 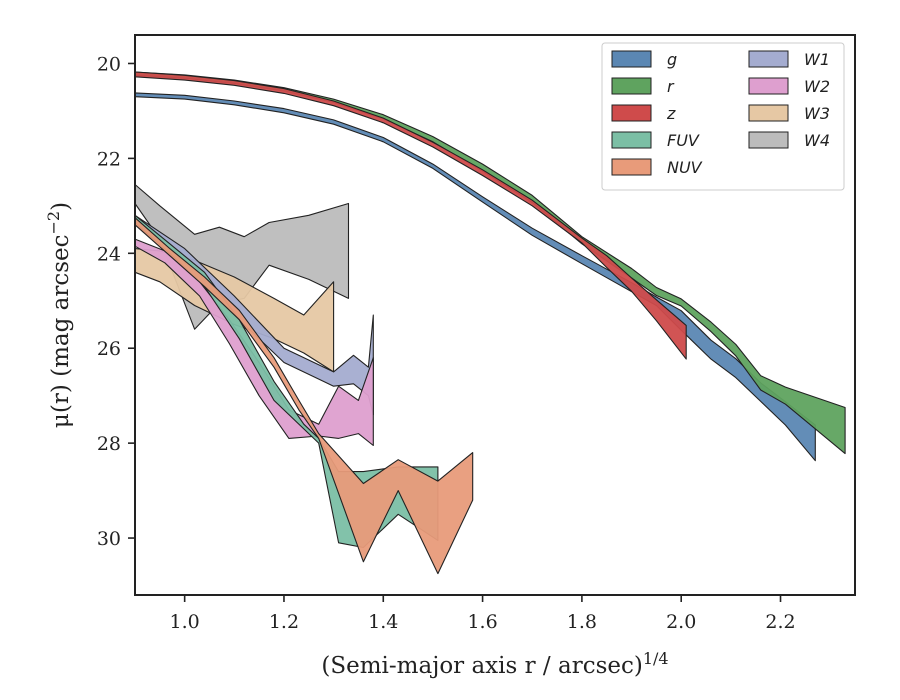 What do you see at coordinates (116, 301) in the screenshot?
I see `y-axis: 20 22 24 26 28 30` at bounding box center [116, 301].